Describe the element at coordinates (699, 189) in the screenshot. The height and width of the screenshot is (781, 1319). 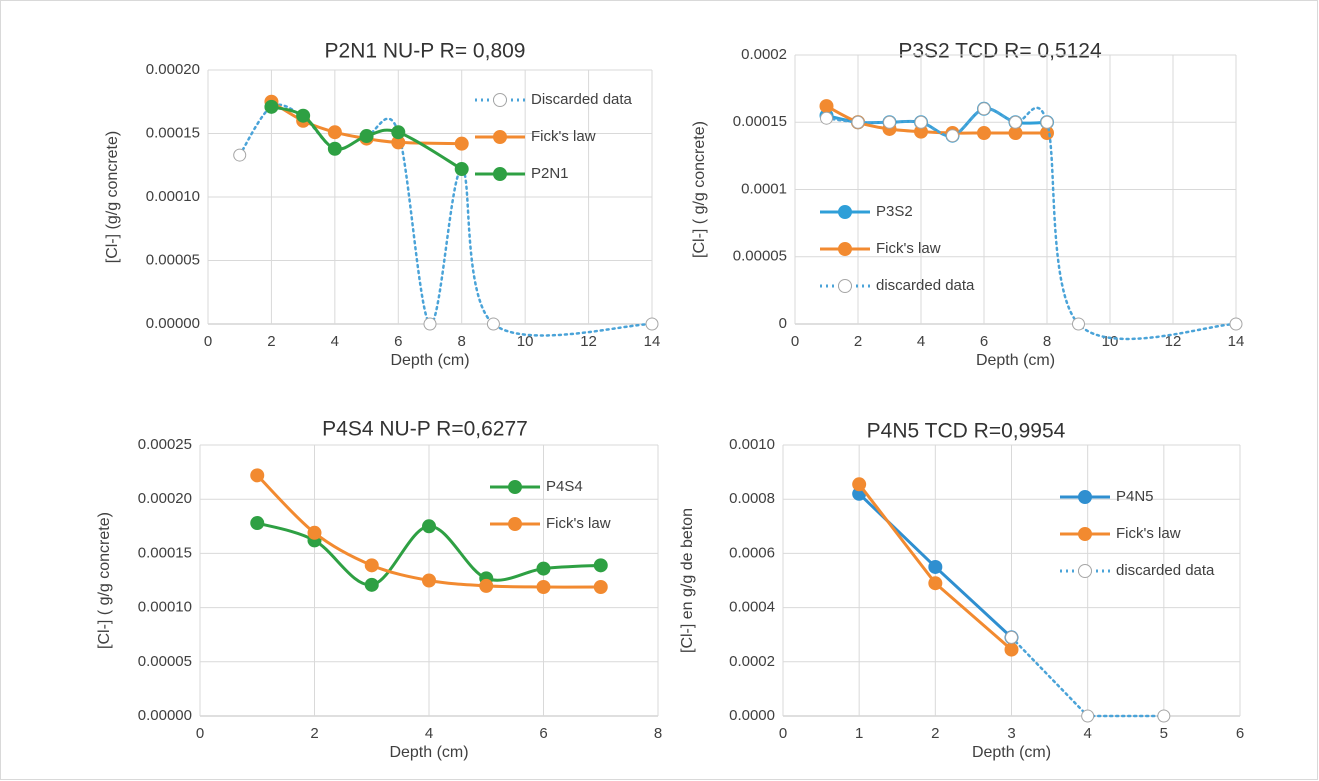
I see `y-axis-label: [Cl-] ( g/g concrete)` at that location.